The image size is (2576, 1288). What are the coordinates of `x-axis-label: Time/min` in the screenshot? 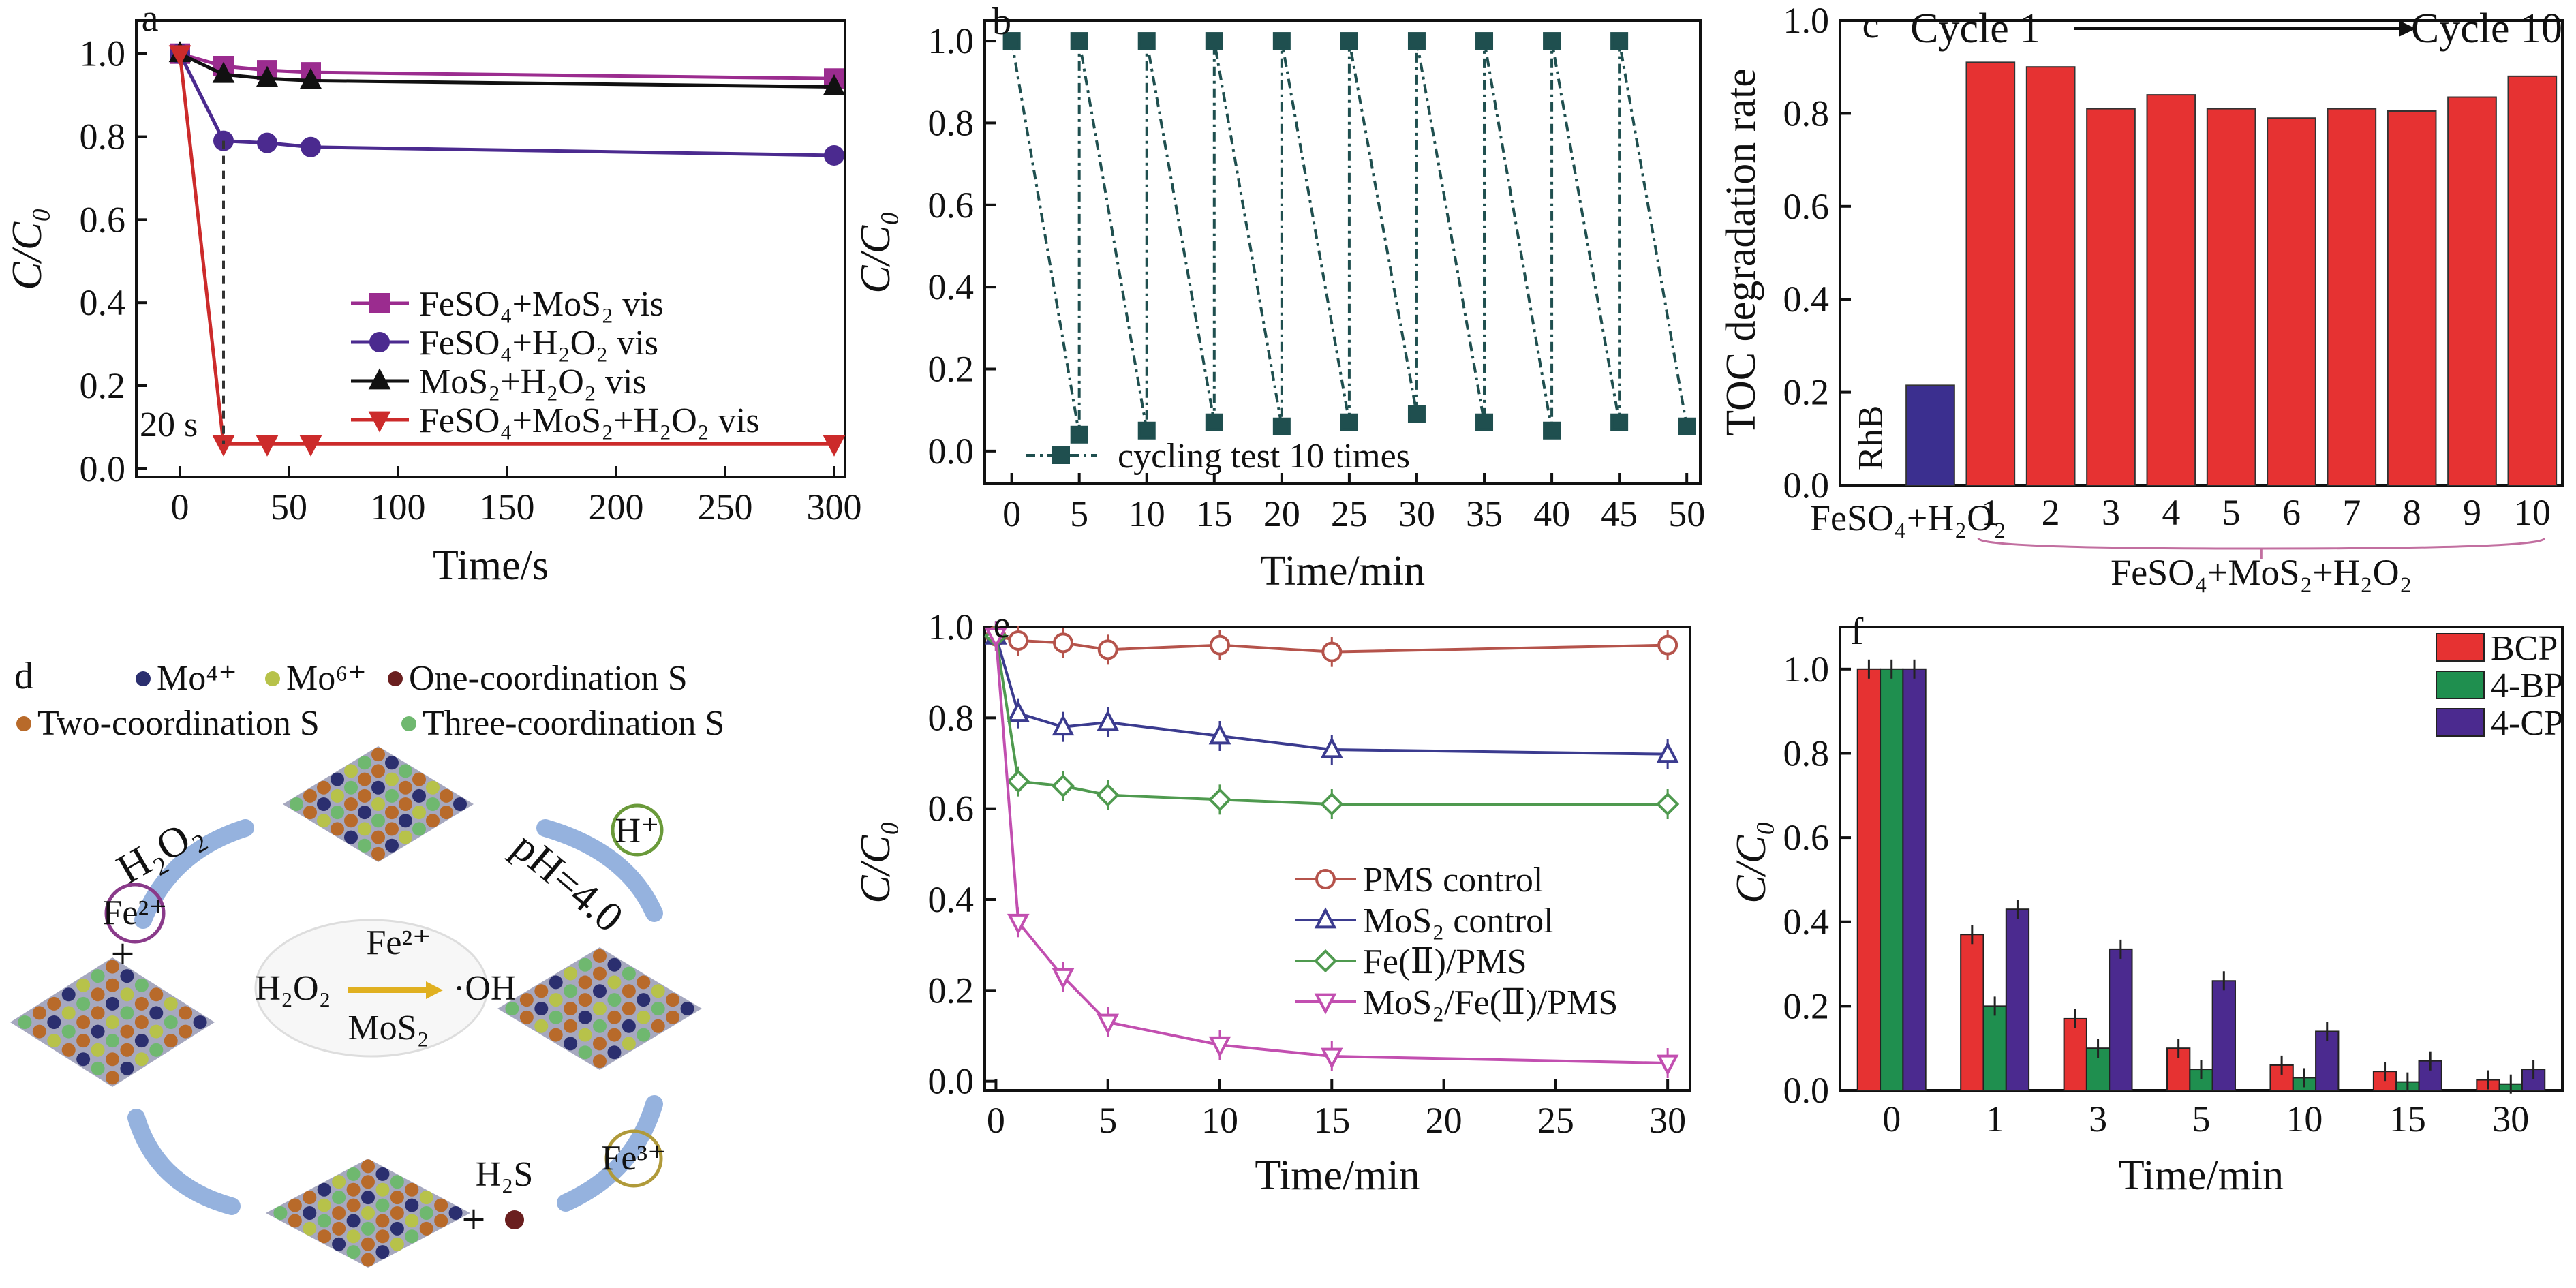 It's located at (1337, 1175).